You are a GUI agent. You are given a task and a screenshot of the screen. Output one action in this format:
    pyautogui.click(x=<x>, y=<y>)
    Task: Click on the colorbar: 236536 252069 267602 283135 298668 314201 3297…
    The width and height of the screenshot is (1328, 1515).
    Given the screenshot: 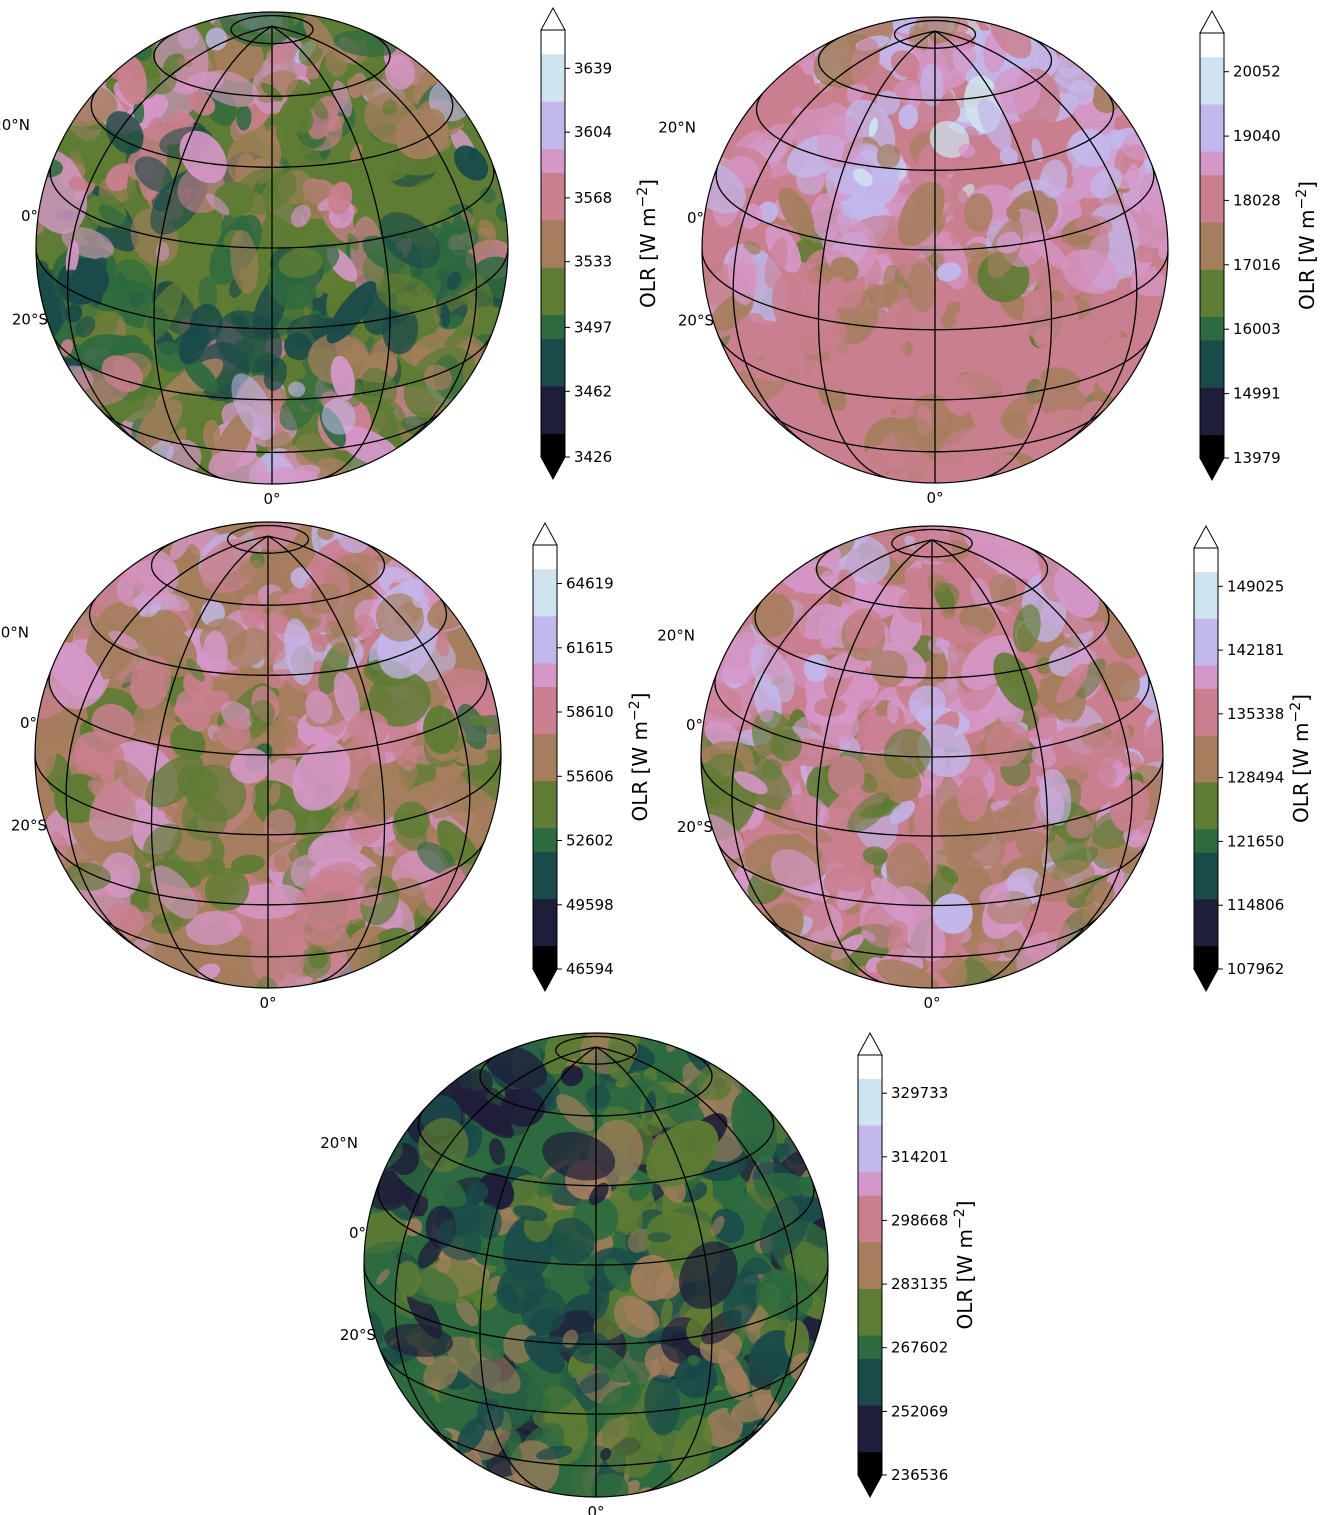 What is the action you would take?
    pyautogui.click(x=917, y=1265)
    